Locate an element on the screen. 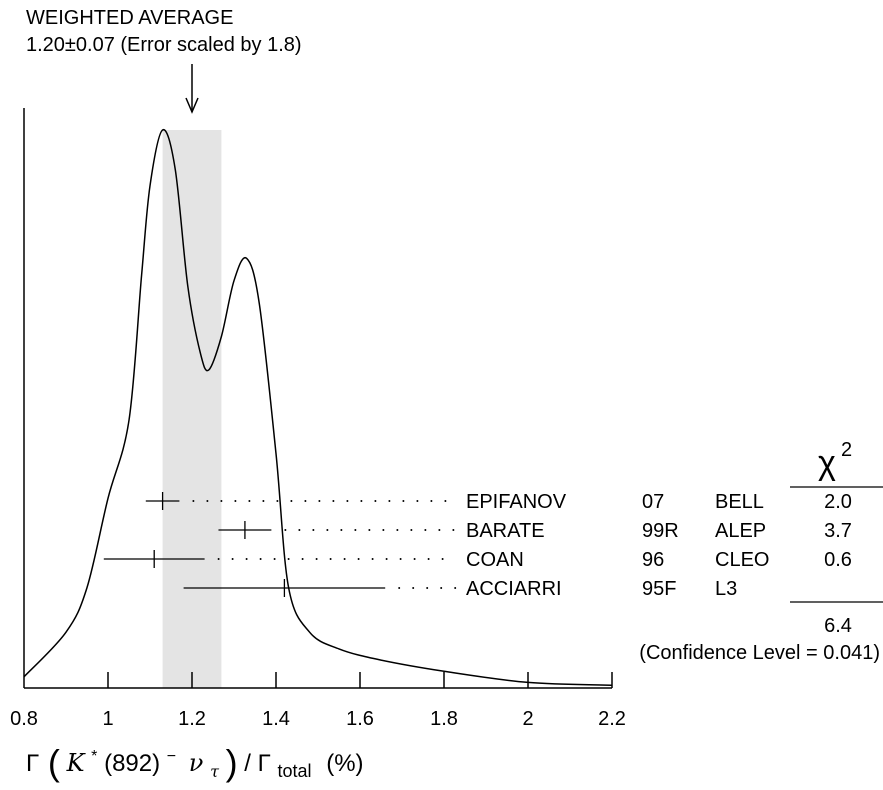 This screenshot has width=883, height=790. x-tick-label: 1.6 is located at coordinates (360, 719).